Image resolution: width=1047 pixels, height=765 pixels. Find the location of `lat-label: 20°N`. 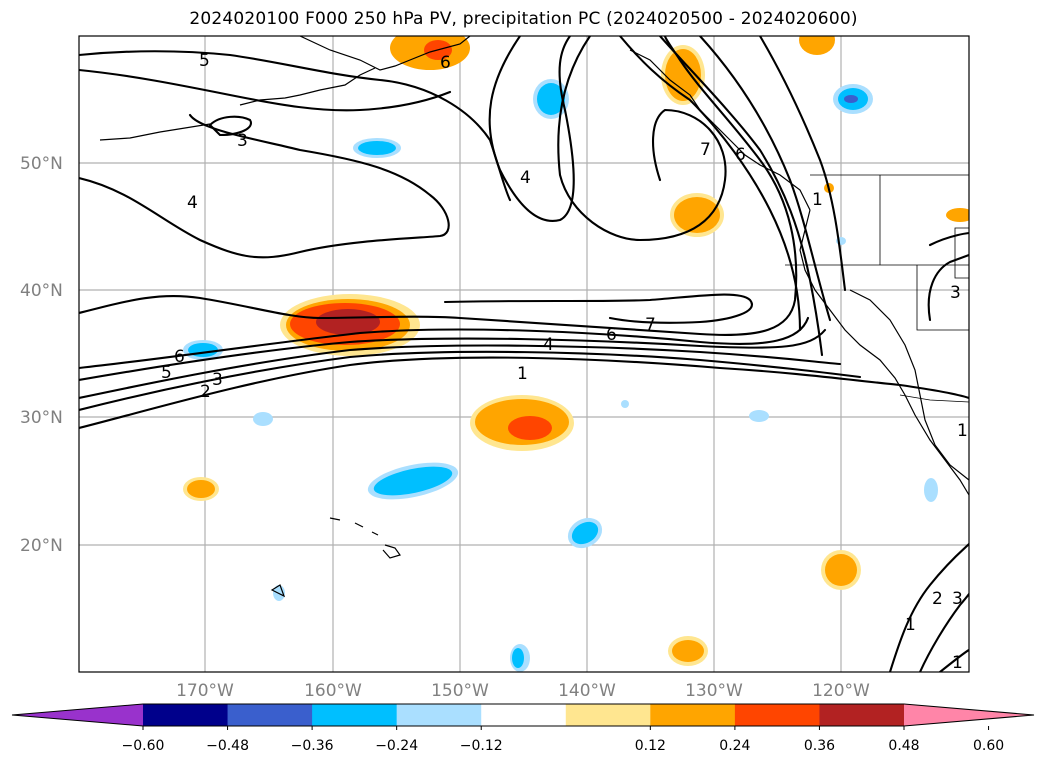

lat-label: 20°N is located at coordinates (41, 546).